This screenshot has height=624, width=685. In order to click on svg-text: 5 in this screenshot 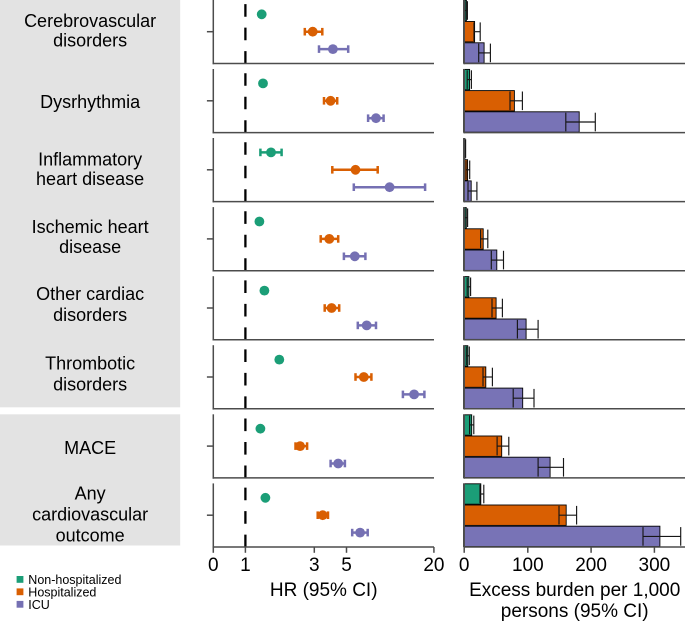, I will do `click(346, 565)`.